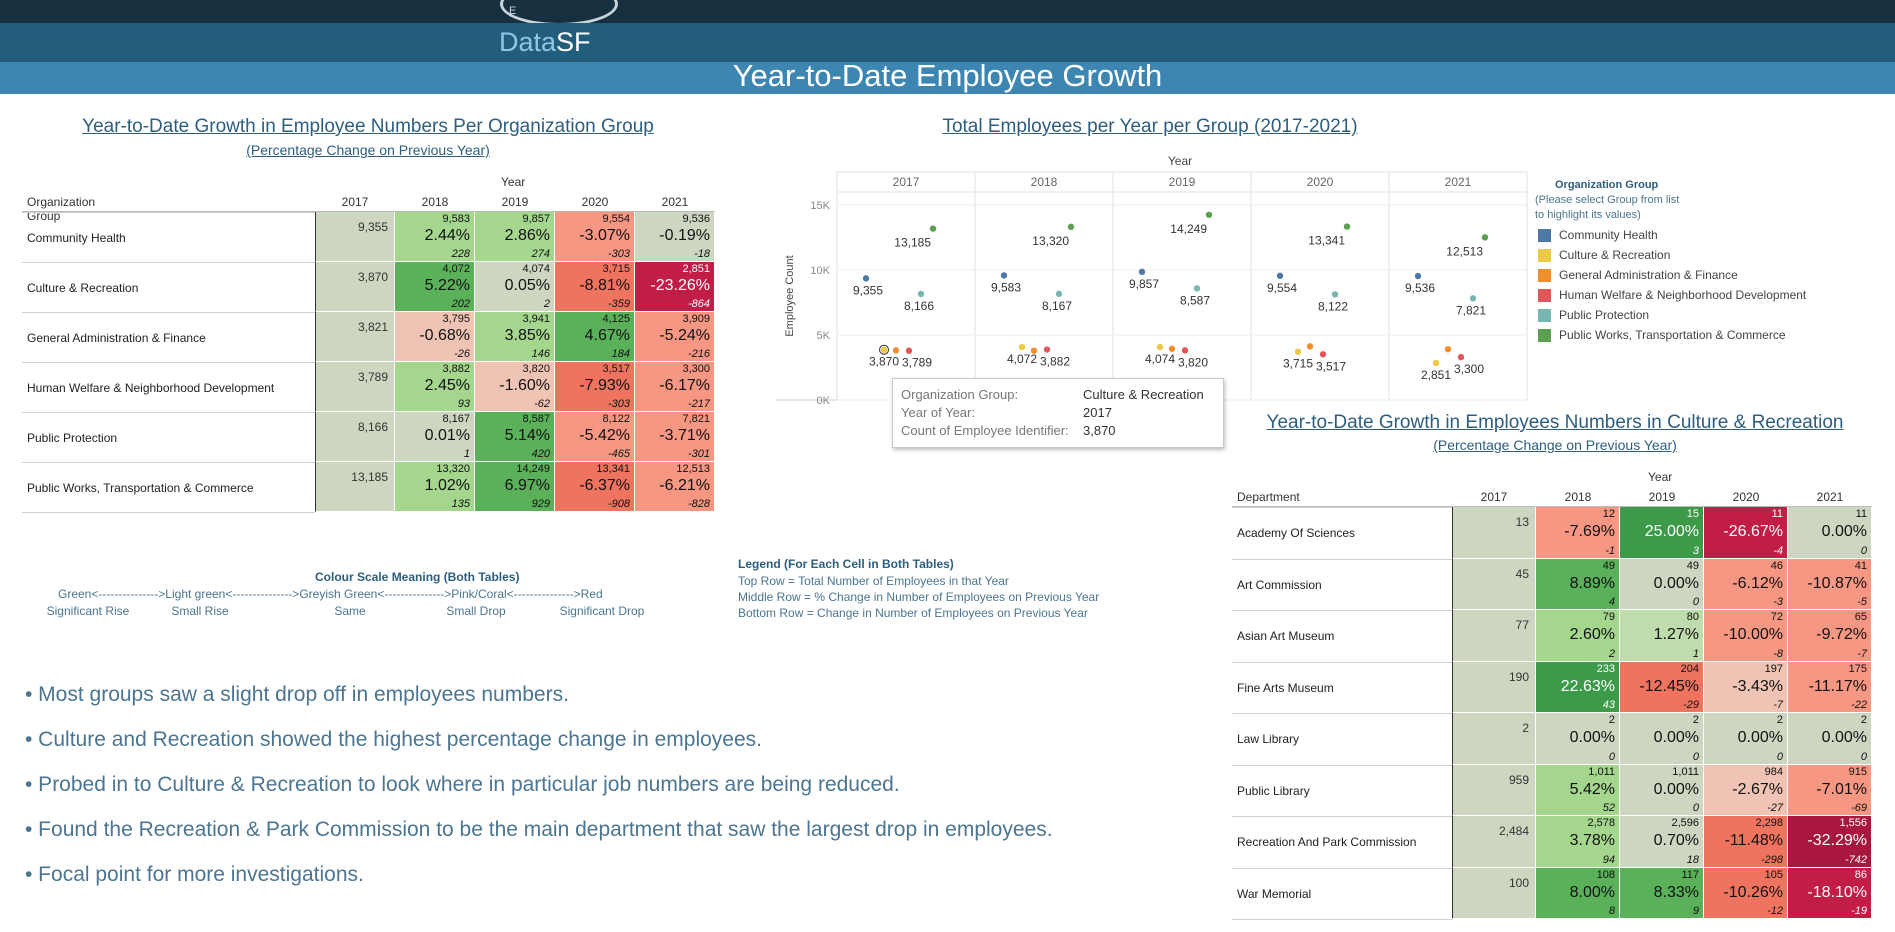 This screenshot has width=1895, height=932. I want to click on org-cell-change: 1, so click(466, 454).